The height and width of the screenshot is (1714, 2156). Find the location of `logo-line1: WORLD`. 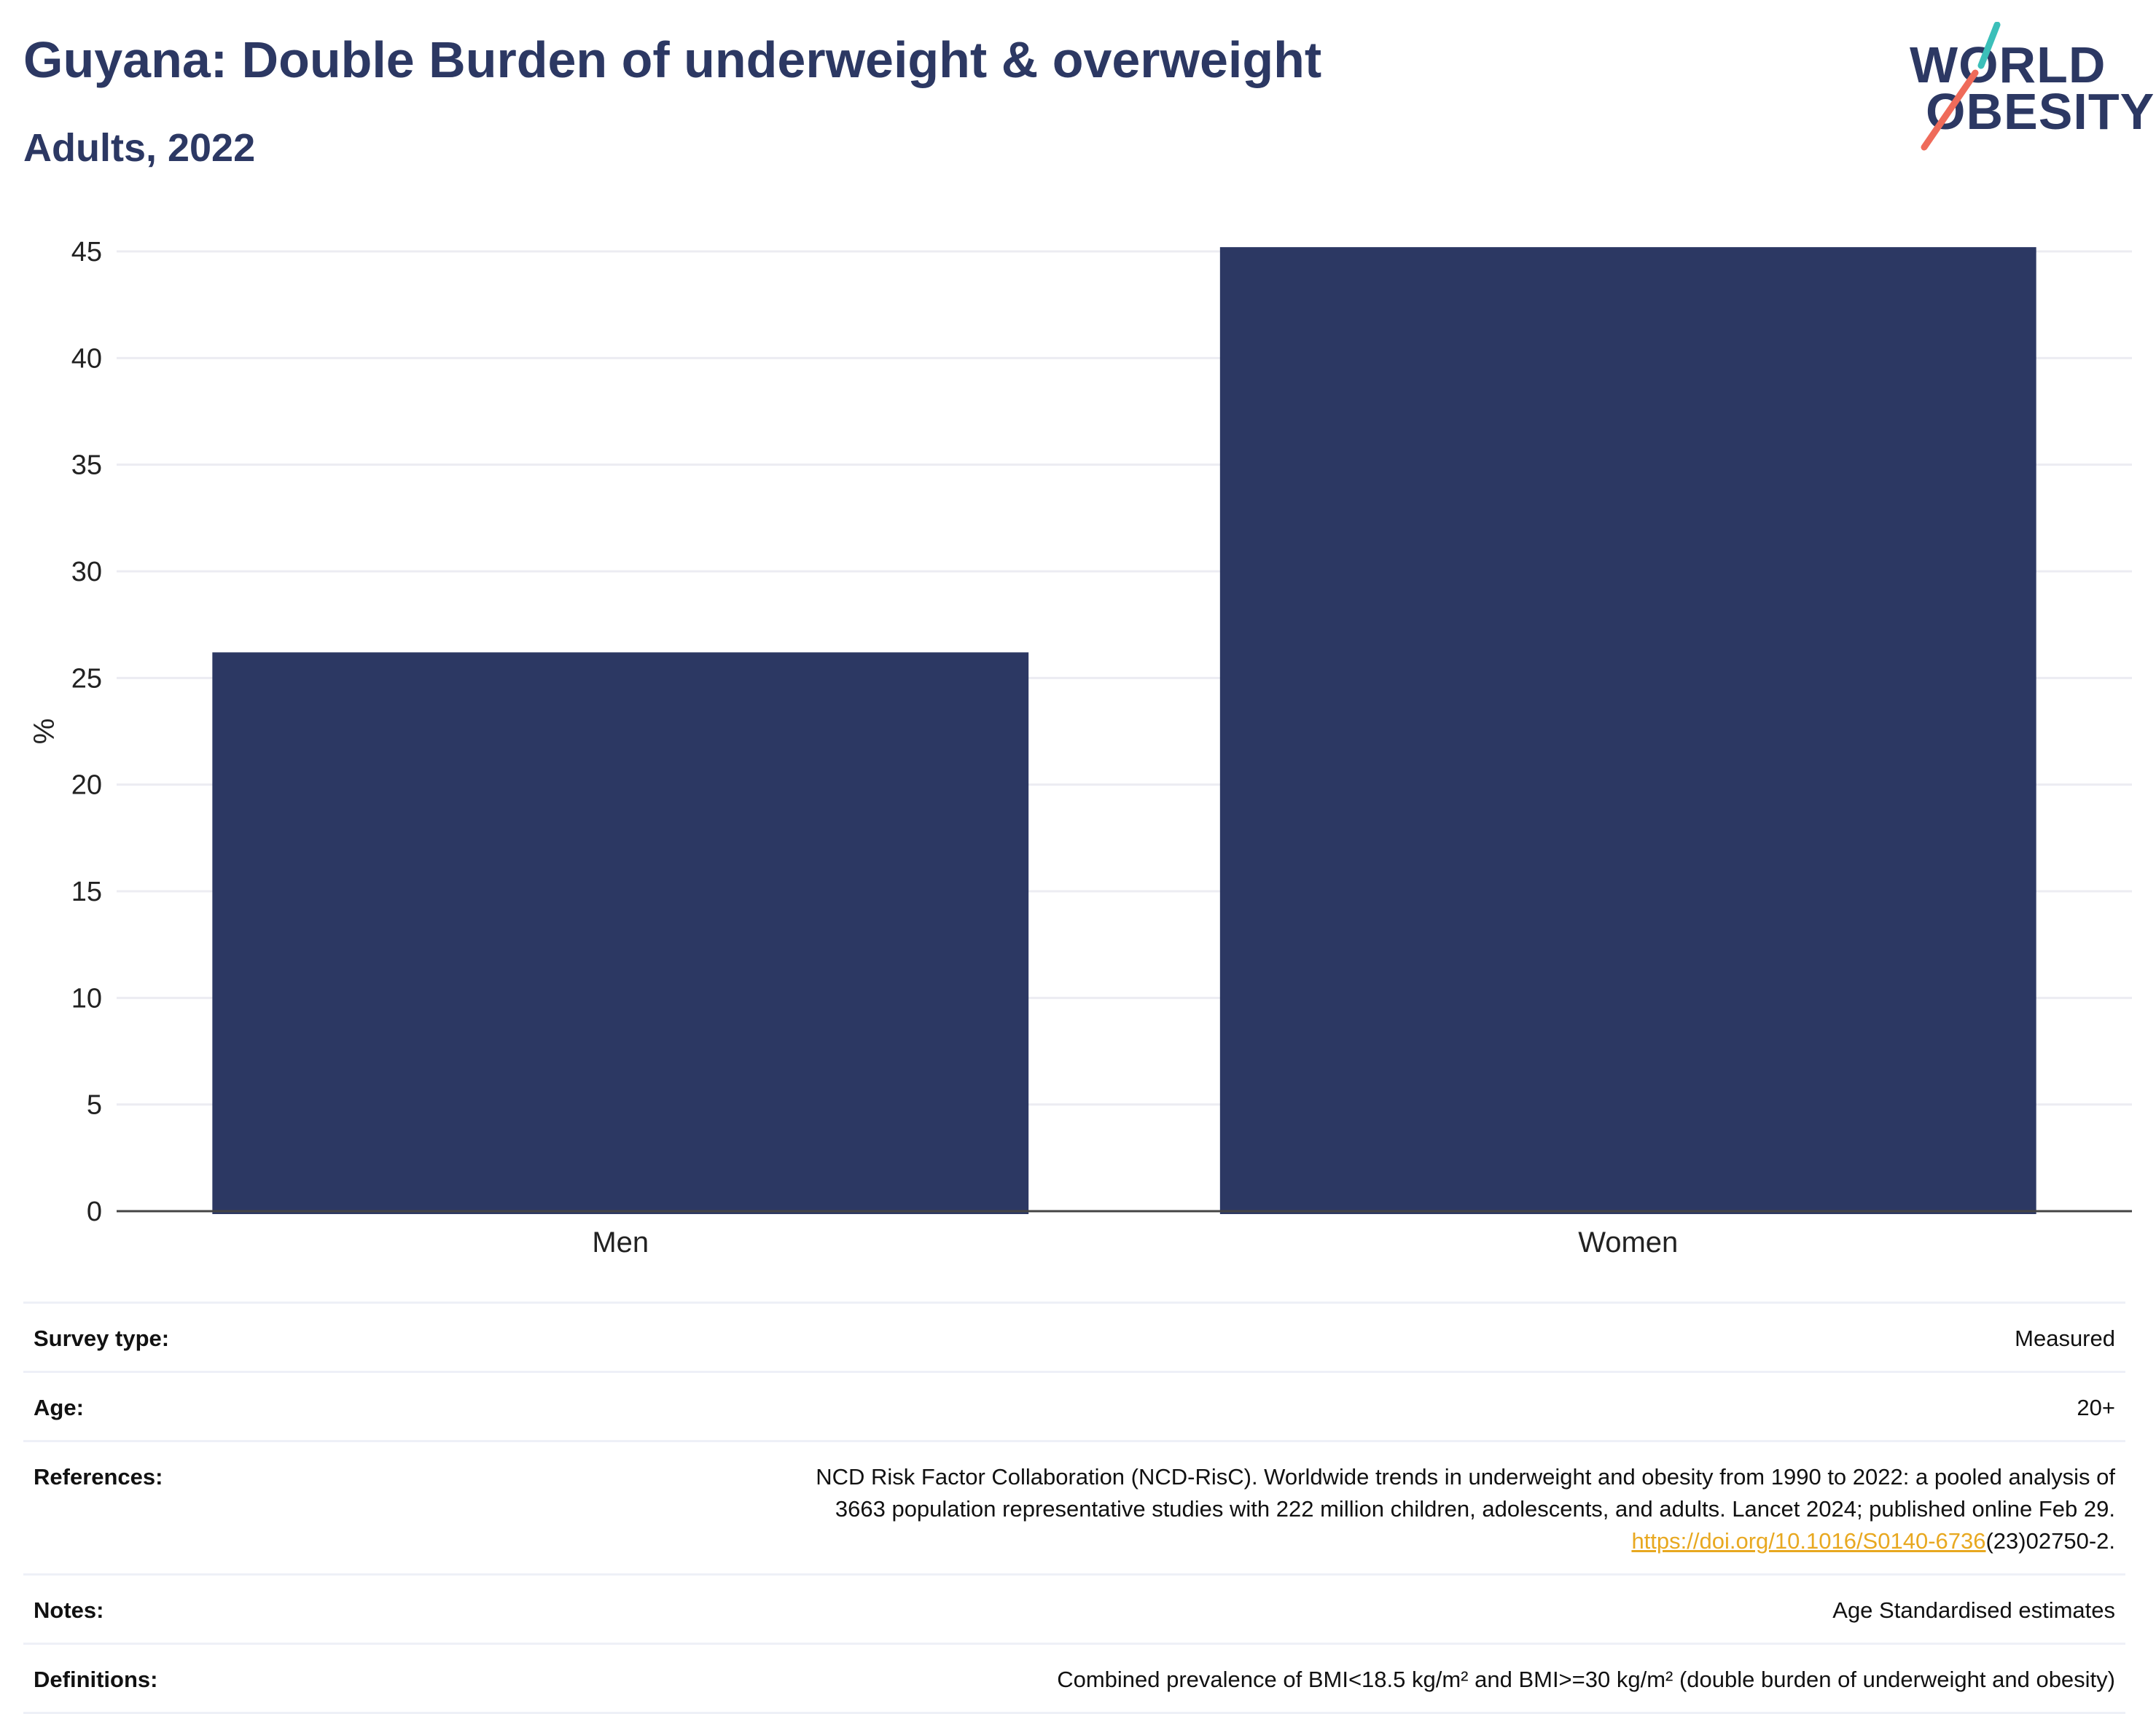

logo-line1: WORLD is located at coordinates (2008, 64).